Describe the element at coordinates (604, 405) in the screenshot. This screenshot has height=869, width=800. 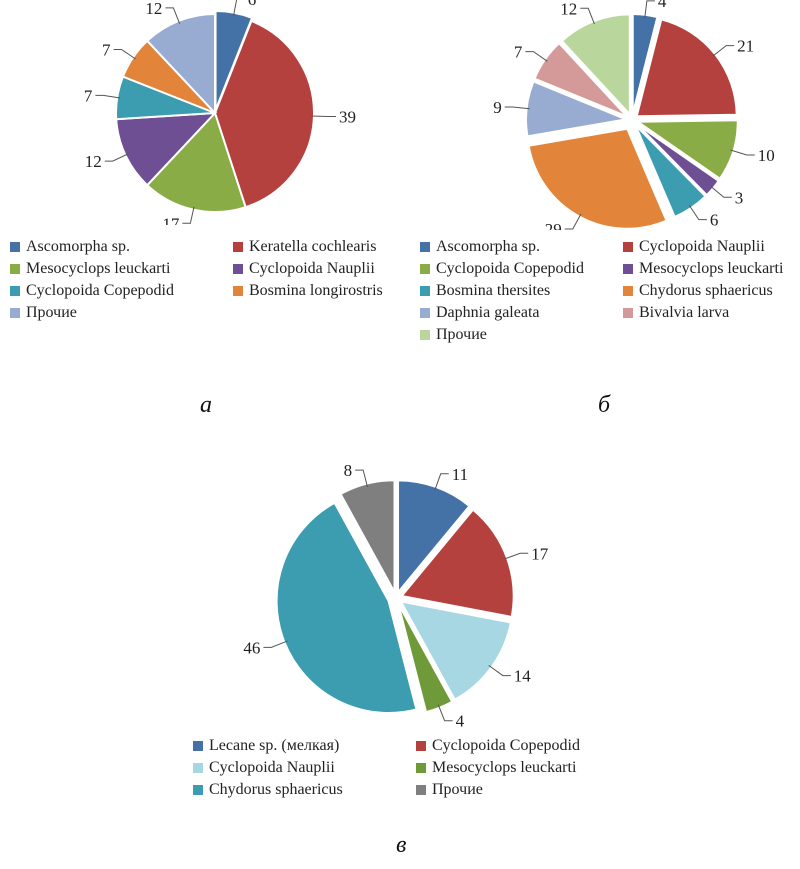
I see `caption-chart-b: б` at that location.